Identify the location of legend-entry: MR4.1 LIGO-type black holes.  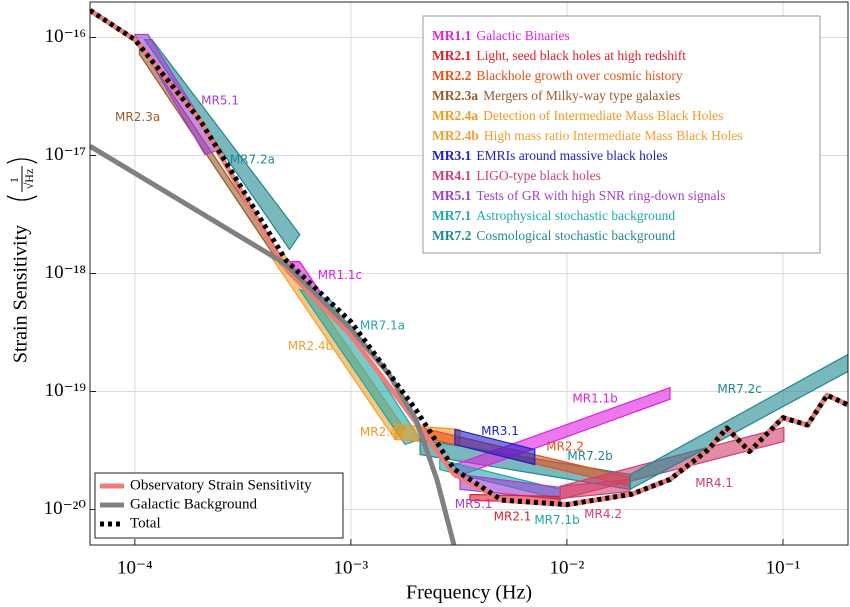
(516, 175).